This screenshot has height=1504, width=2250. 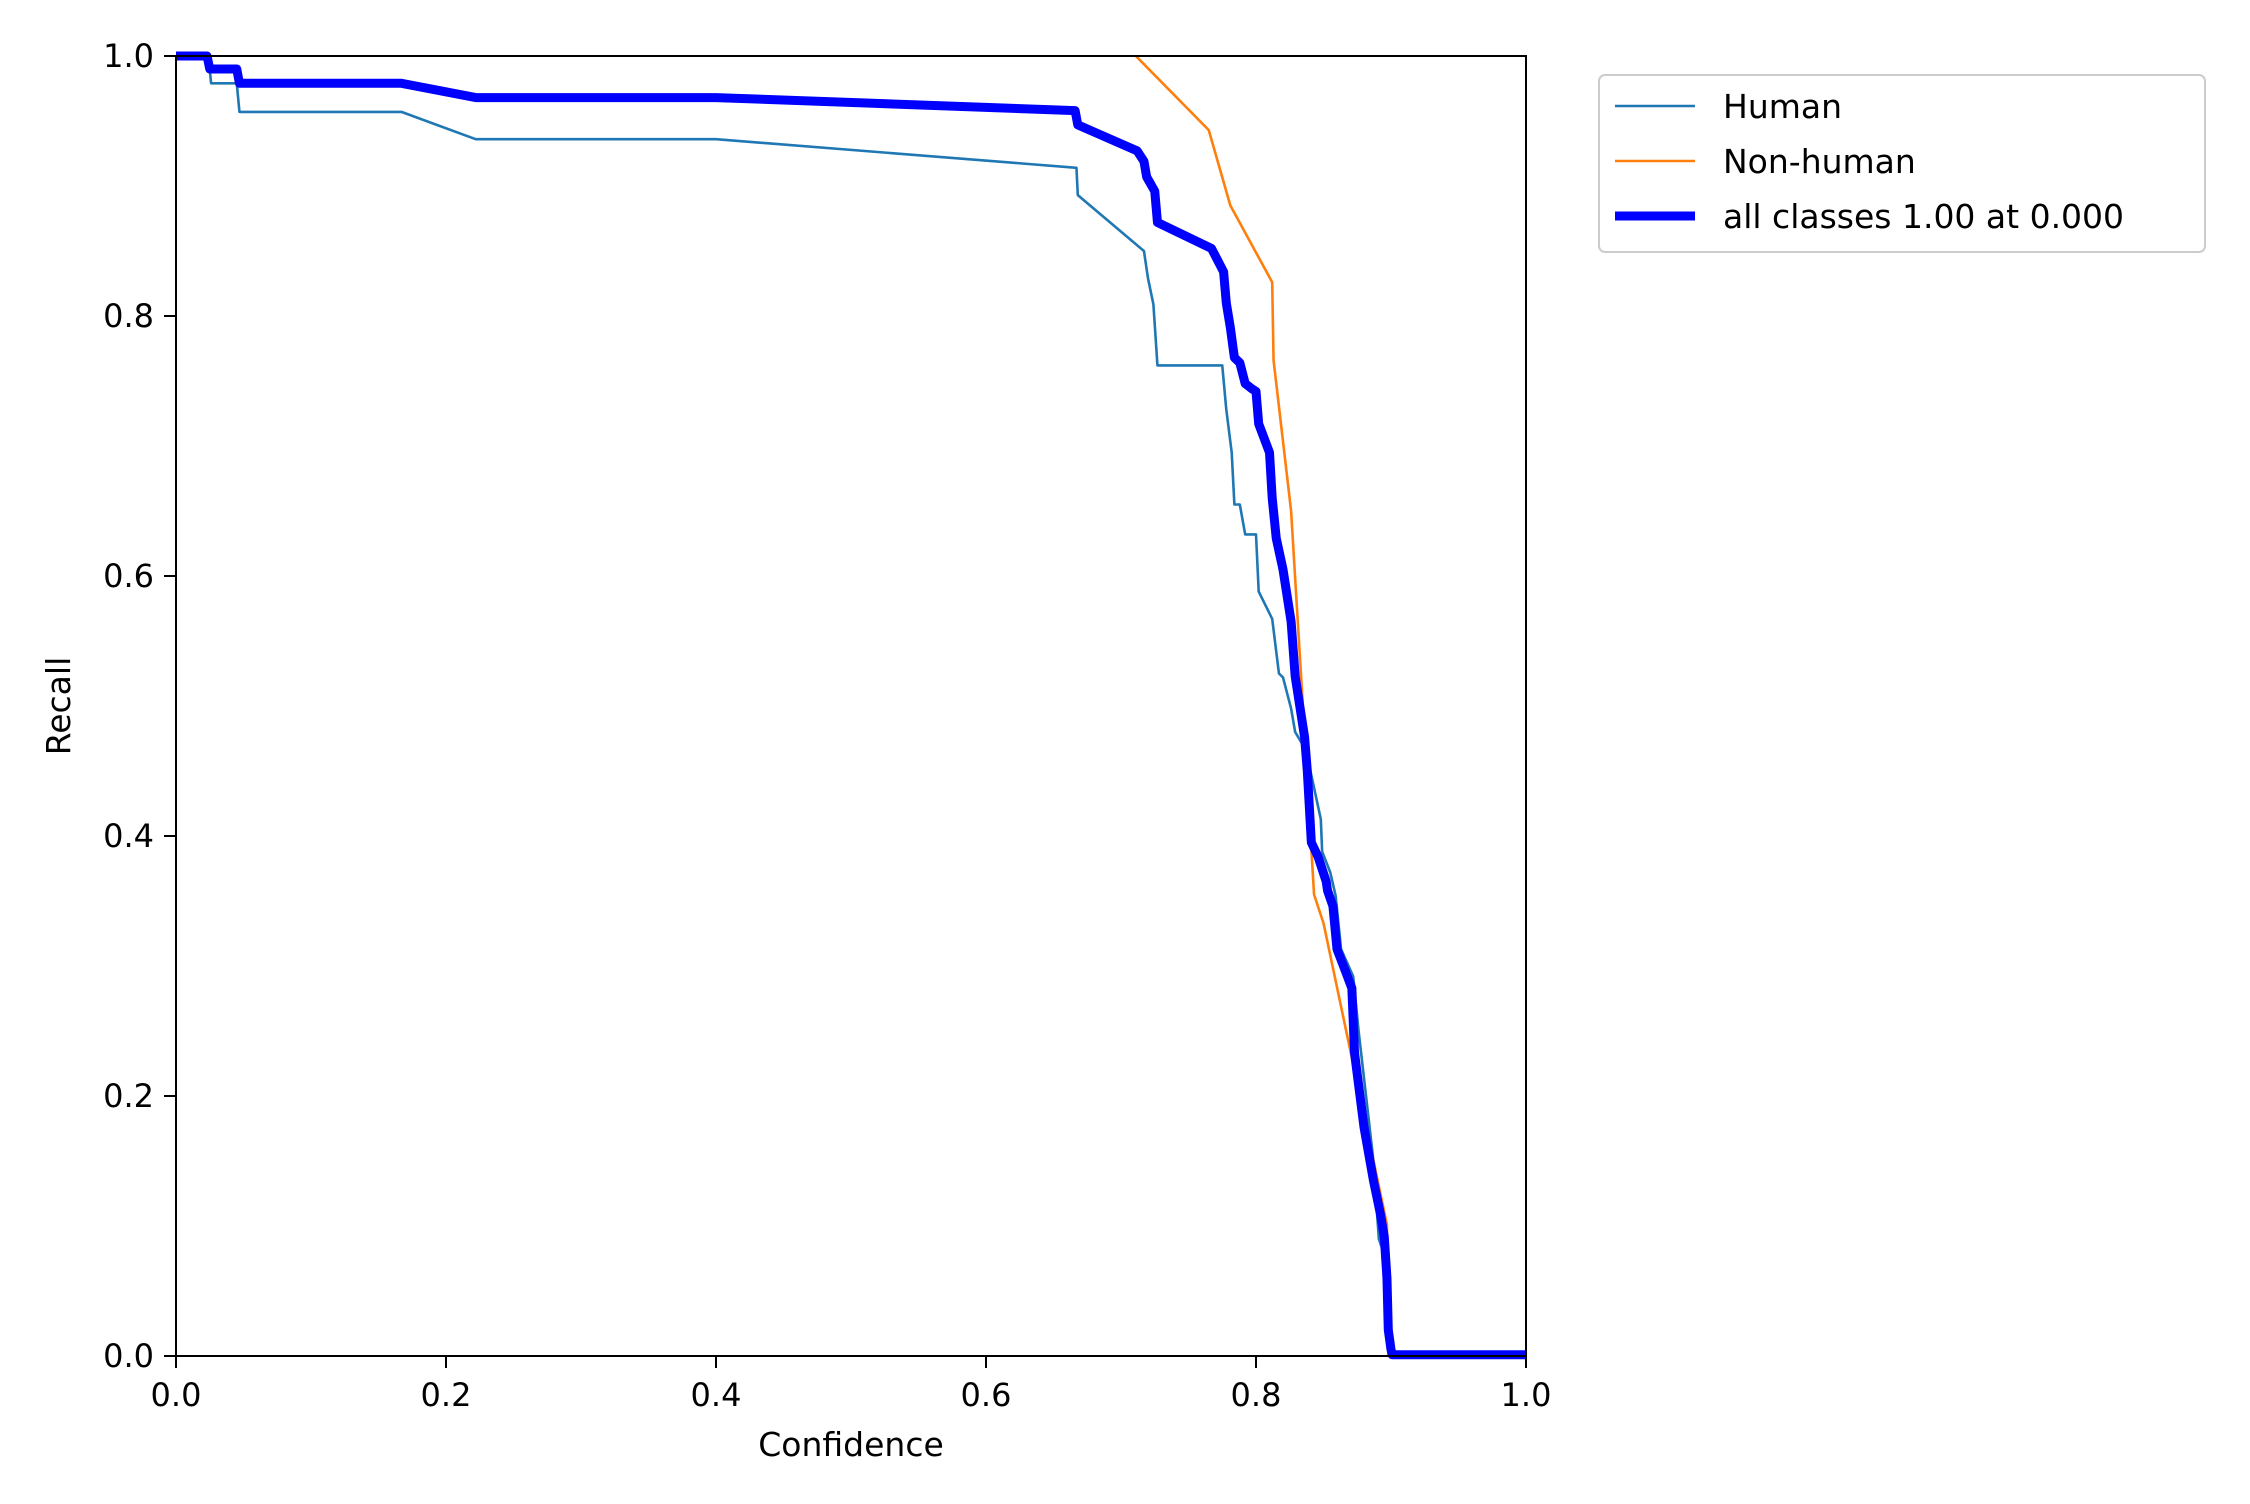 What do you see at coordinates (851, 1385) in the screenshot?
I see `x-axis: 0.0 0.2 0.4 0.6 0.8 1.0` at bounding box center [851, 1385].